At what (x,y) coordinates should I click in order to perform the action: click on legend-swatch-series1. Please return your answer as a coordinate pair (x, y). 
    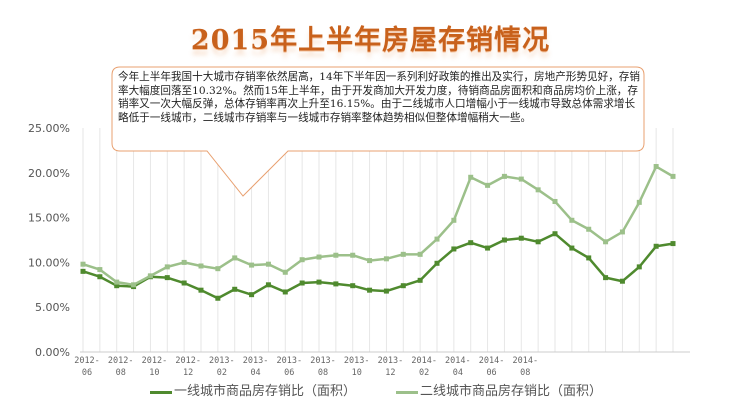
    Looking at the image, I should click on (161, 392).